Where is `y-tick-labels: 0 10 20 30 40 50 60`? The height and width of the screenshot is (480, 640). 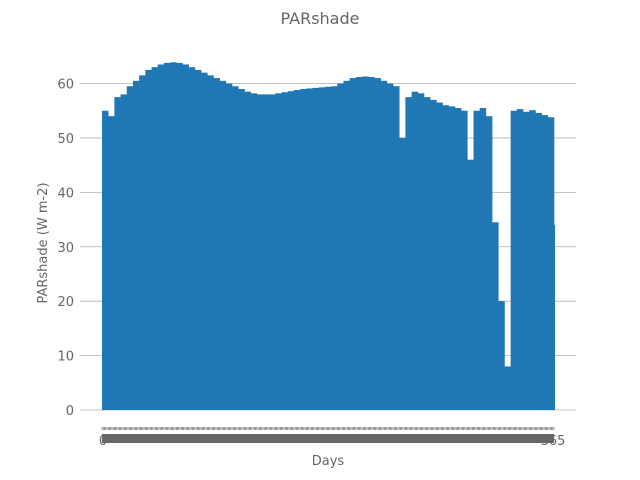
y-tick-labels: 0 10 20 30 40 50 60 is located at coordinates (65, 248).